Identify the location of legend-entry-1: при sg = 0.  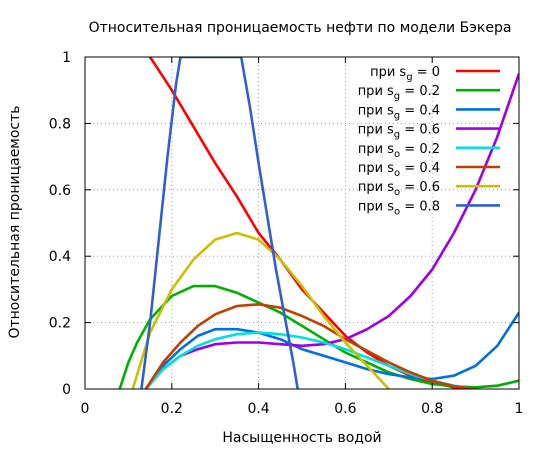
(435, 74).